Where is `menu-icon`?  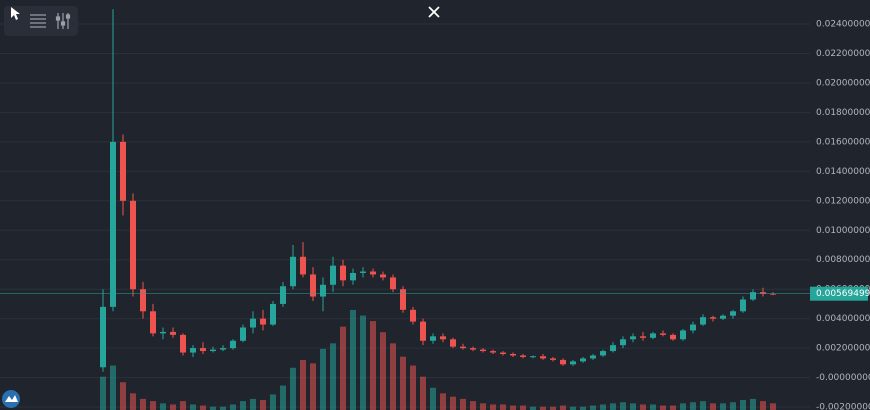
menu-icon is located at coordinates (38, 21).